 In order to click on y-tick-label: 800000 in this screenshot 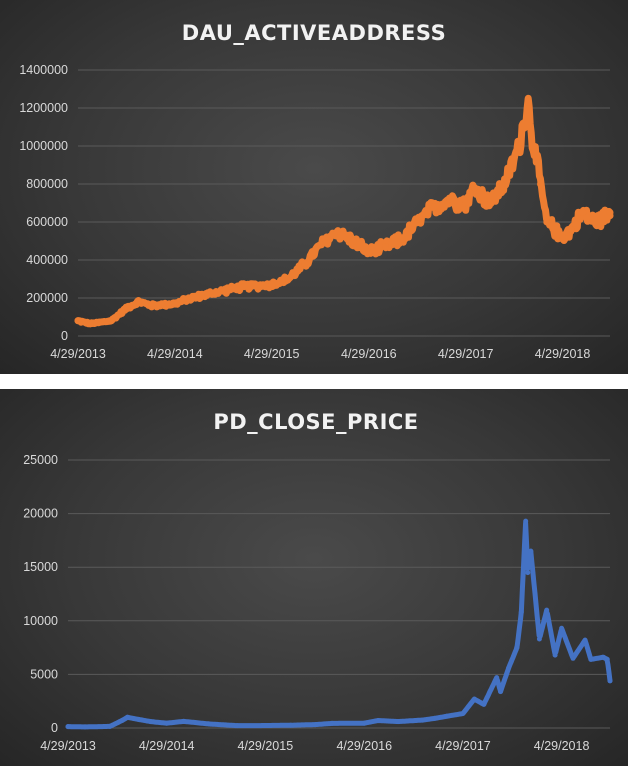, I will do `click(47, 184)`.